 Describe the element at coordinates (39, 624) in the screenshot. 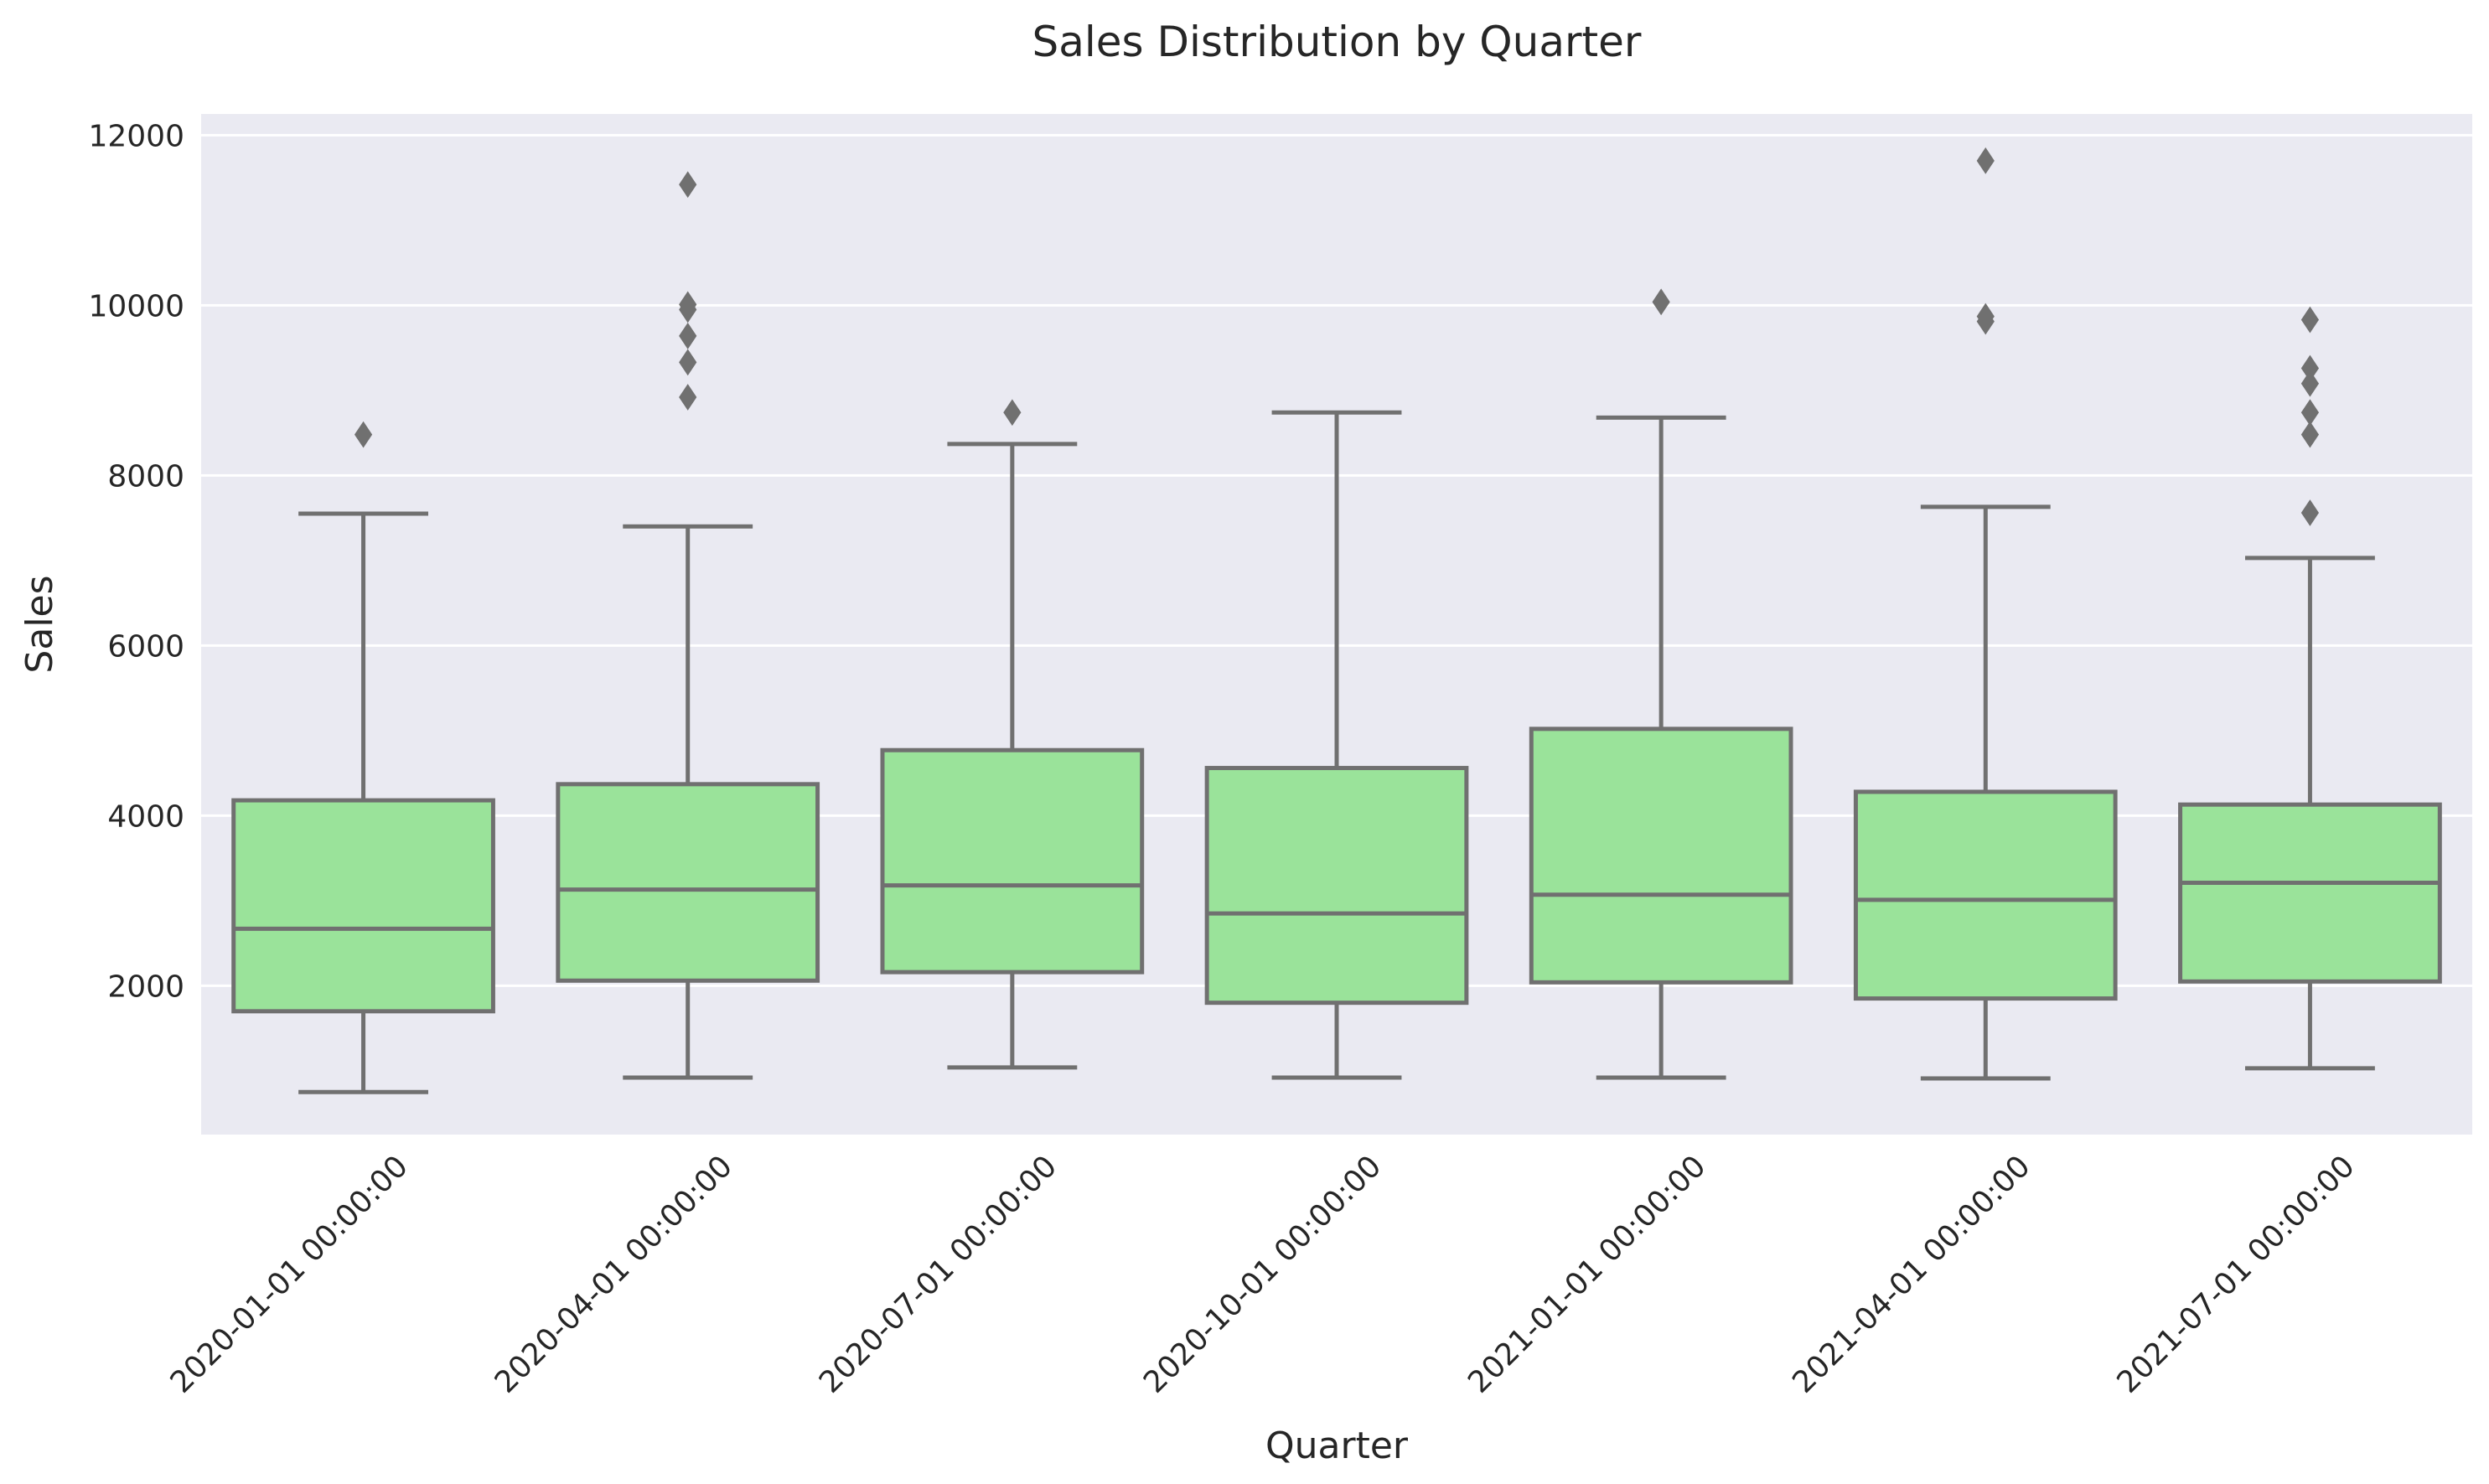

I see `y-axis-label: Sales` at that location.